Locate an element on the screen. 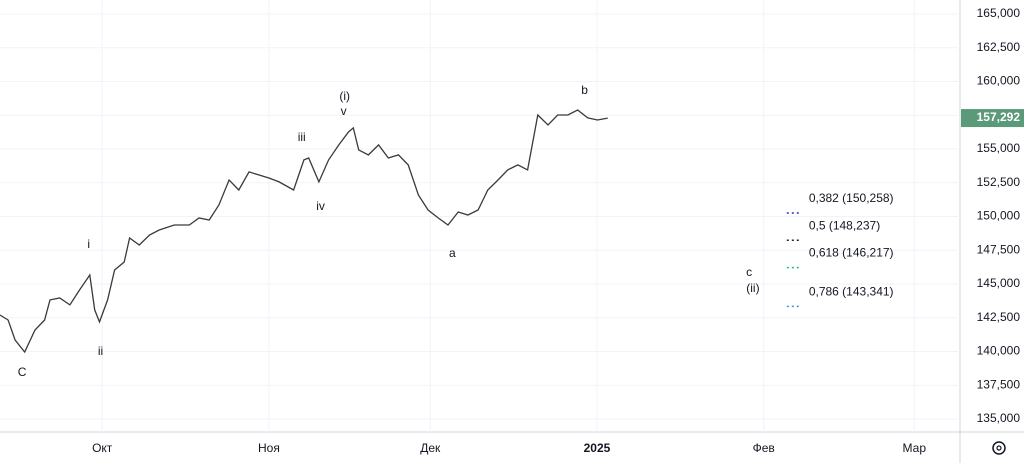 Image resolution: width=1024 pixels, height=463 pixels. x-tick-label: Ноя is located at coordinates (269, 448).